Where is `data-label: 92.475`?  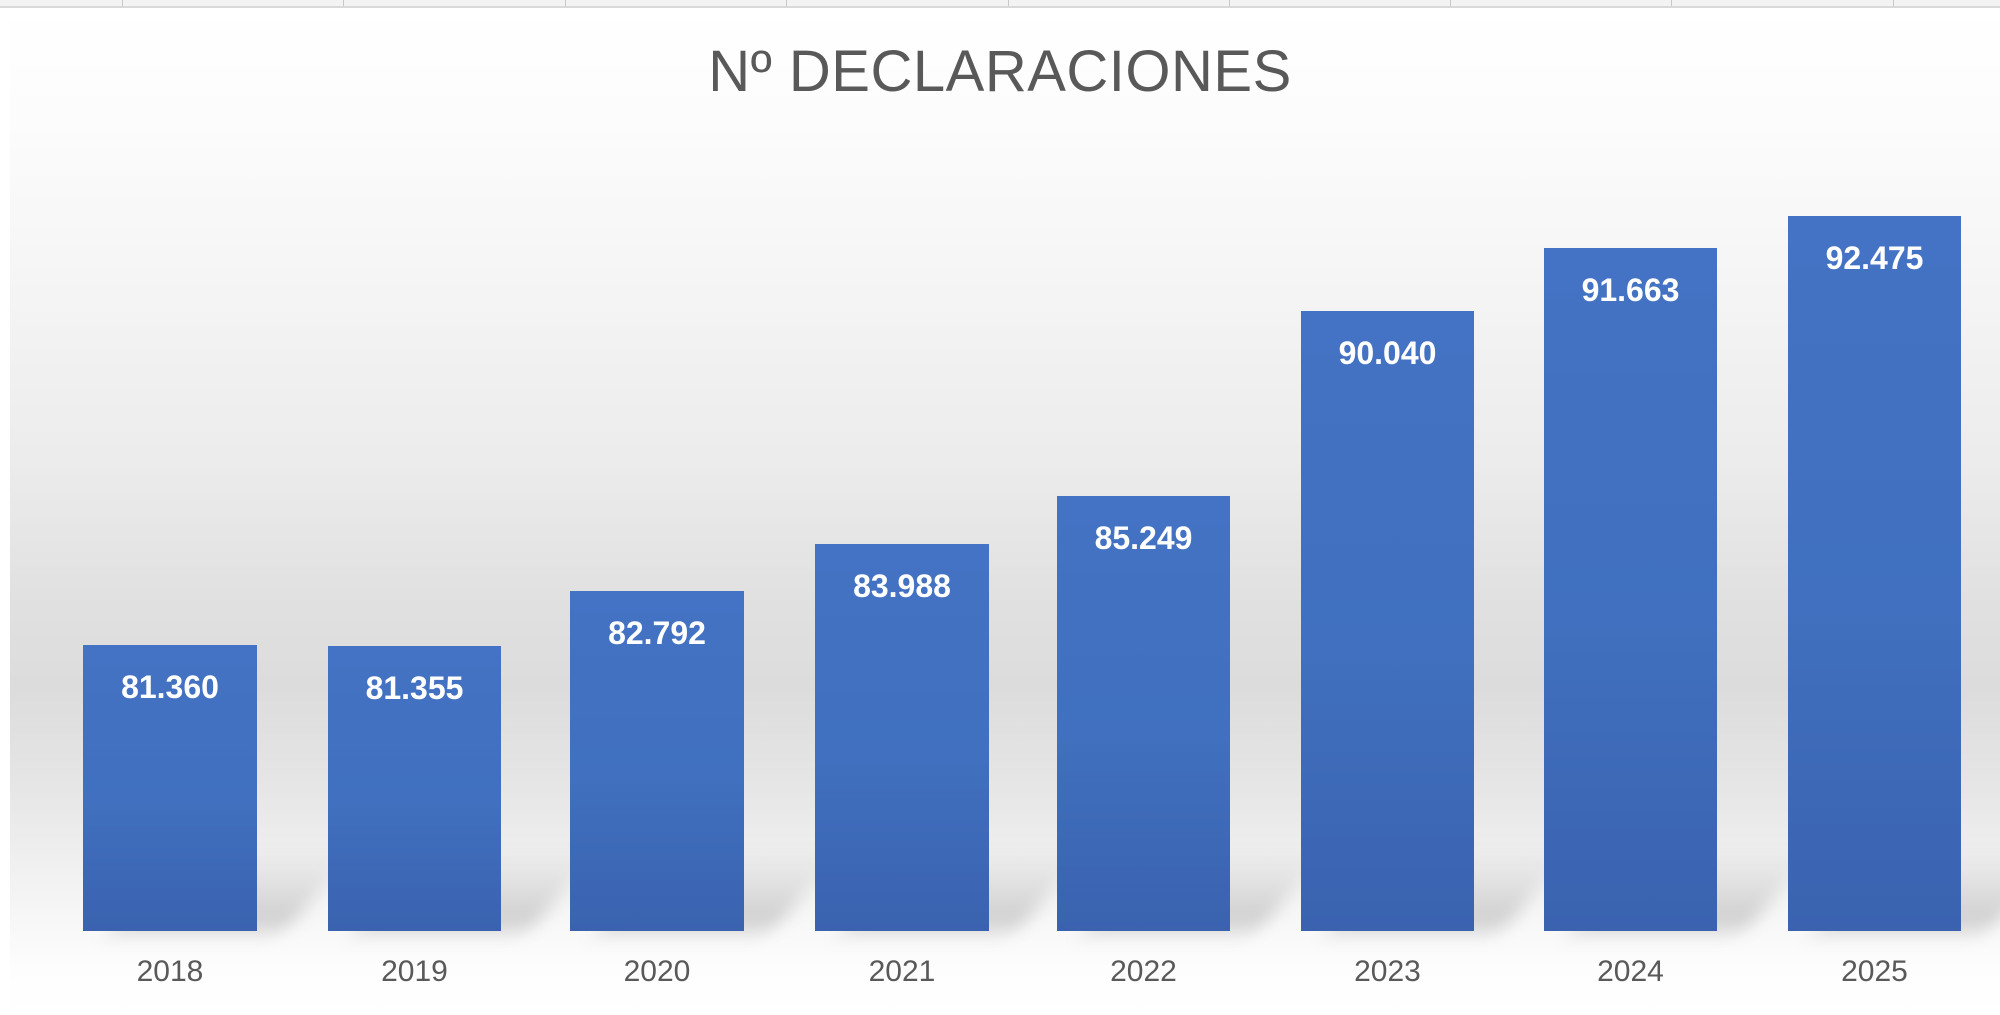 data-label: 92.475 is located at coordinates (1874, 258).